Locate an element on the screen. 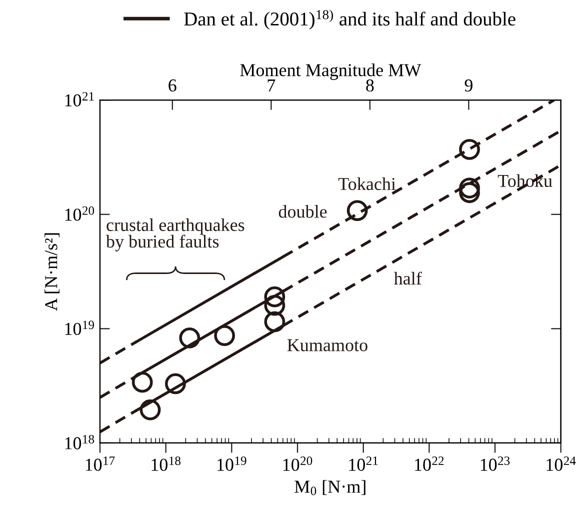  x-tick-label: 10$^{23}$ is located at coordinates (495, 463).